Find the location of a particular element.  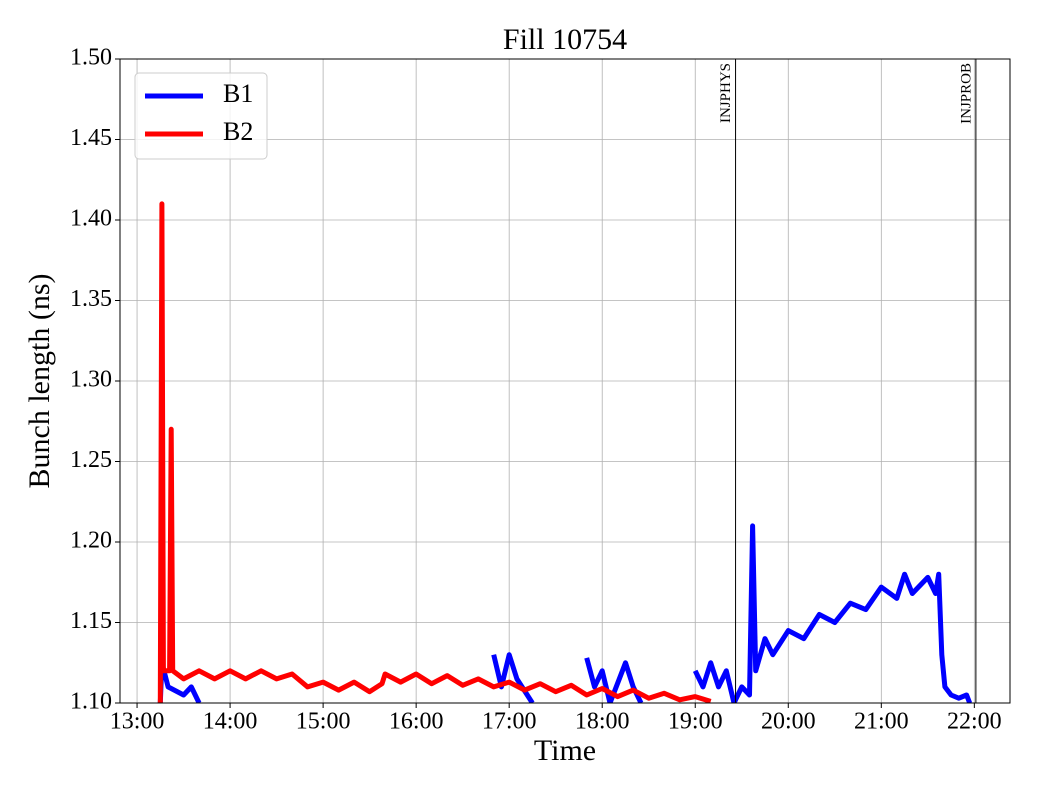

x-tick-label: 21:00 is located at coordinates (881, 722).